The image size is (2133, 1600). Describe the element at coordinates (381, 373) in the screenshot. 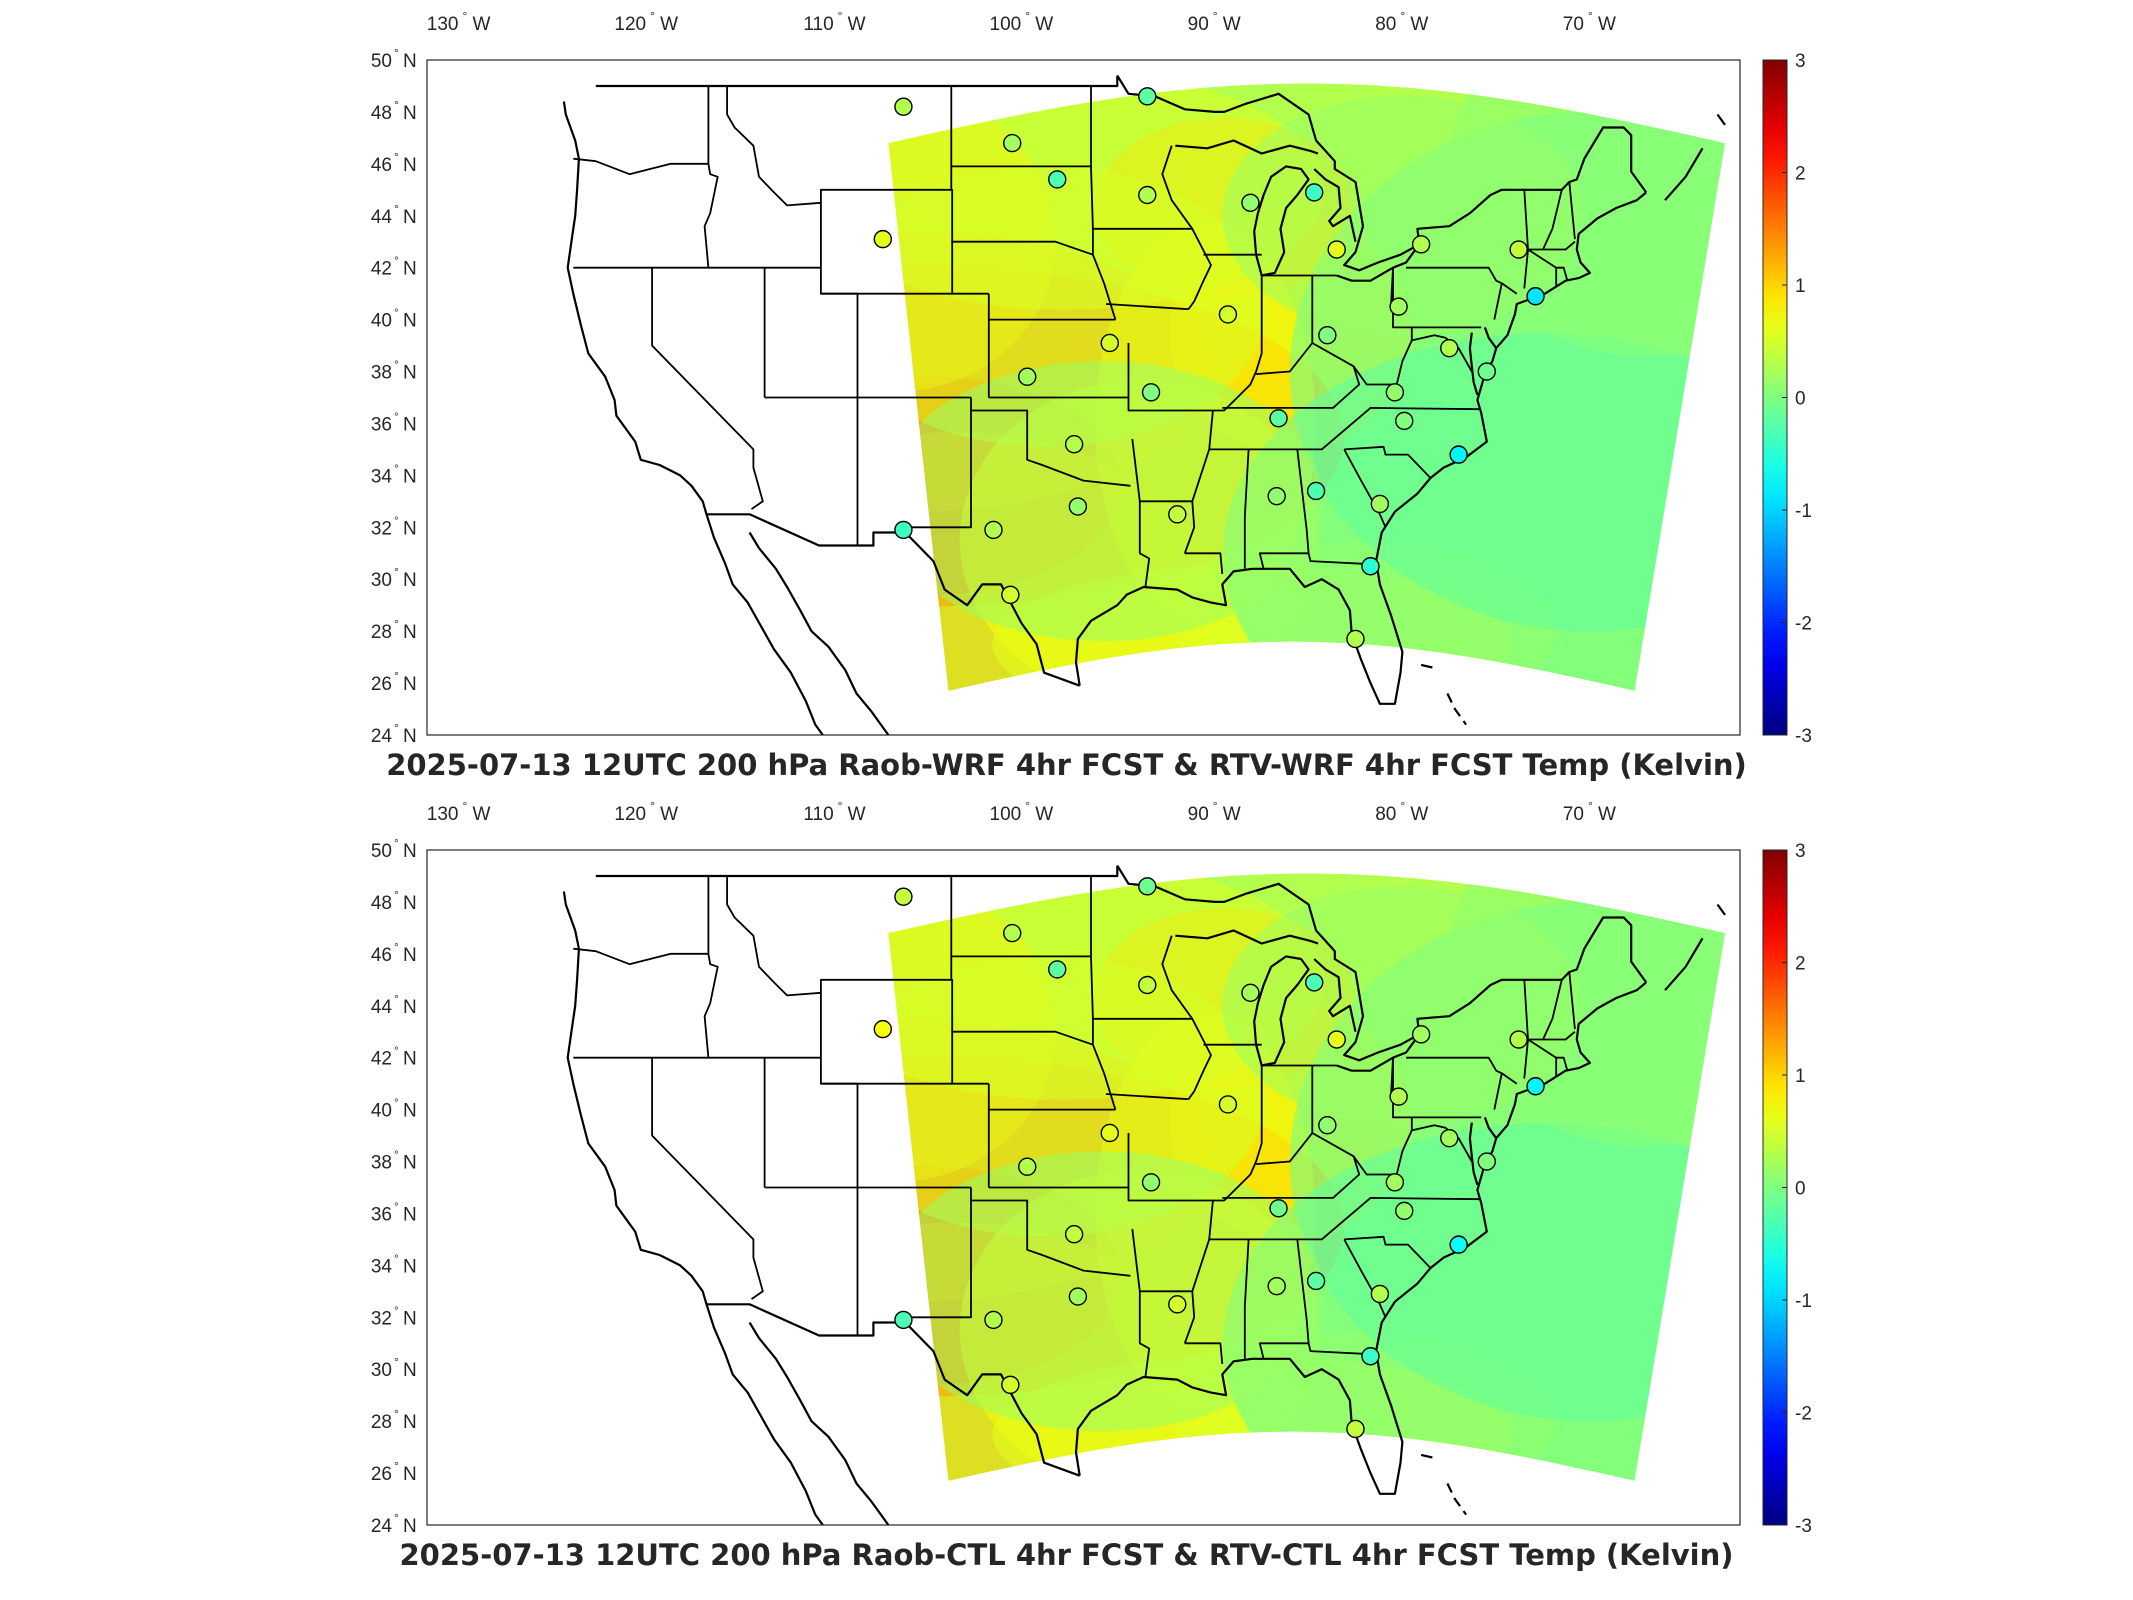

I see `lat-tick-label: 38` at that location.